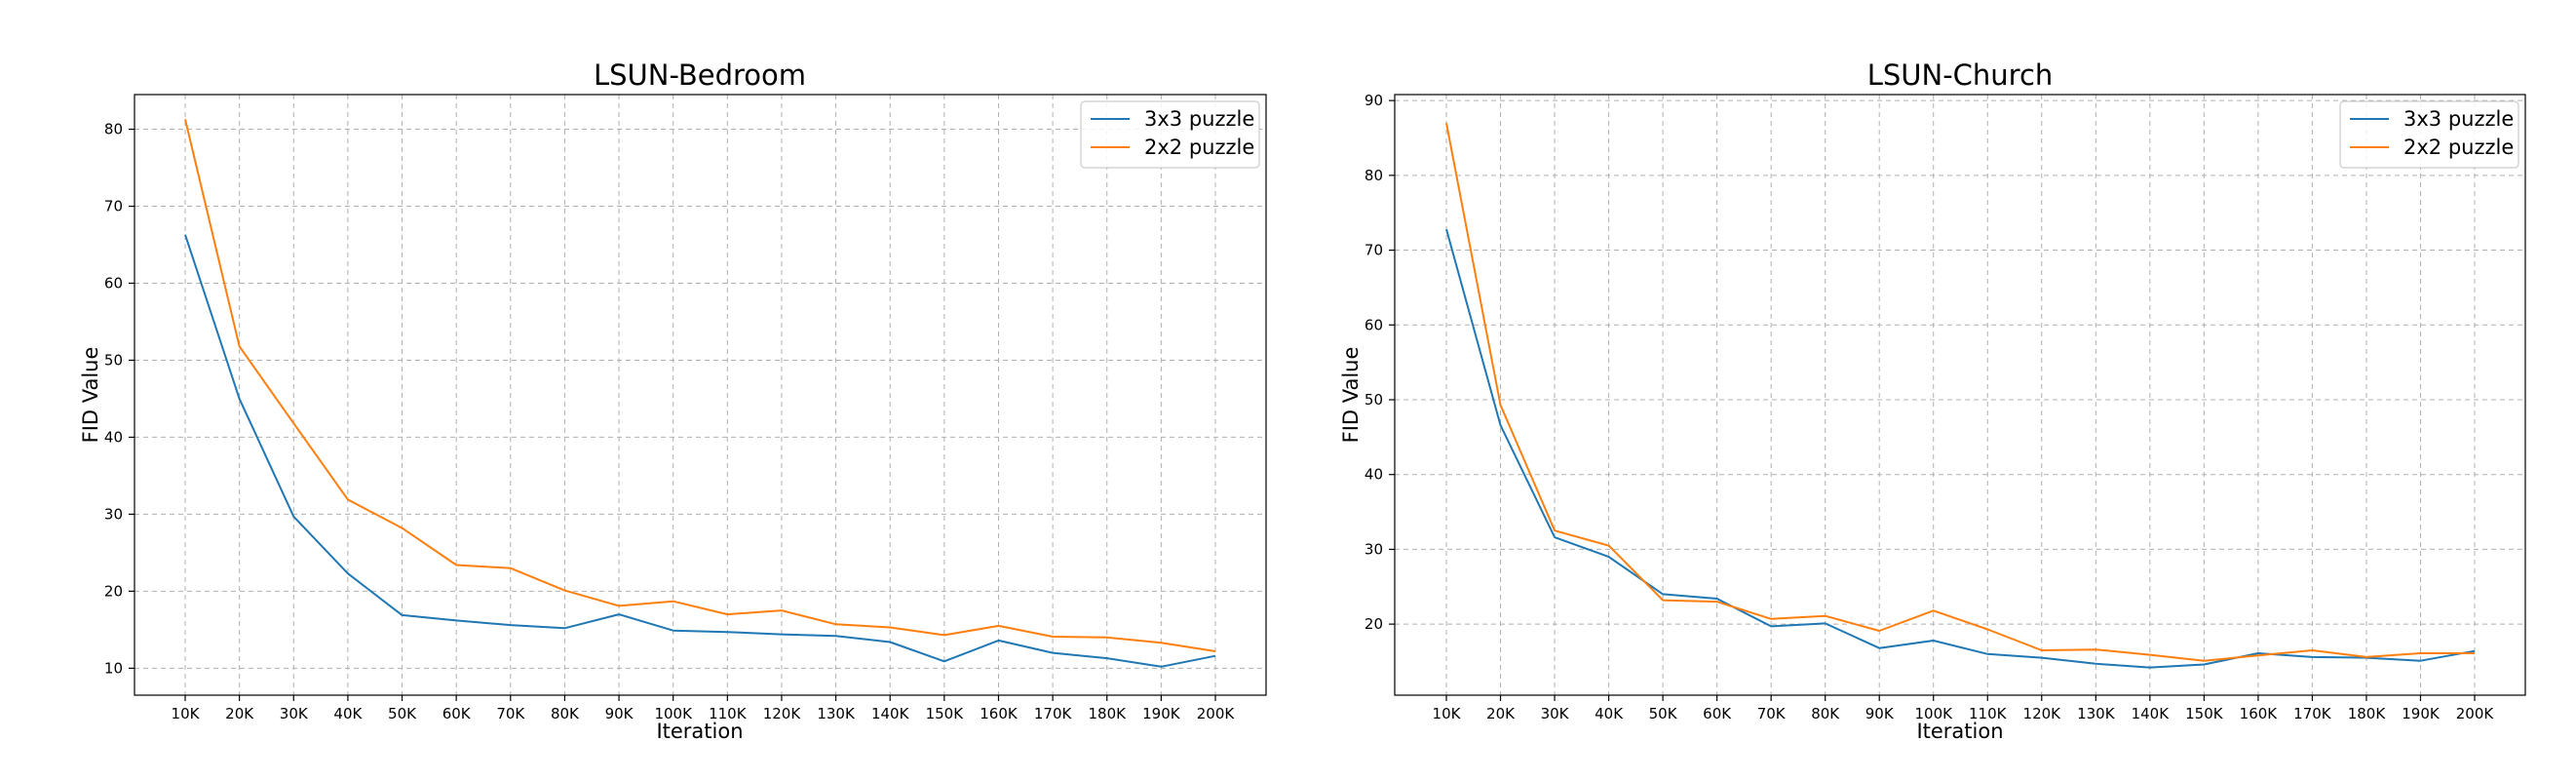  What do you see at coordinates (1960, 75) in the screenshot?
I see `chart-title: LSUN-Church` at bounding box center [1960, 75].